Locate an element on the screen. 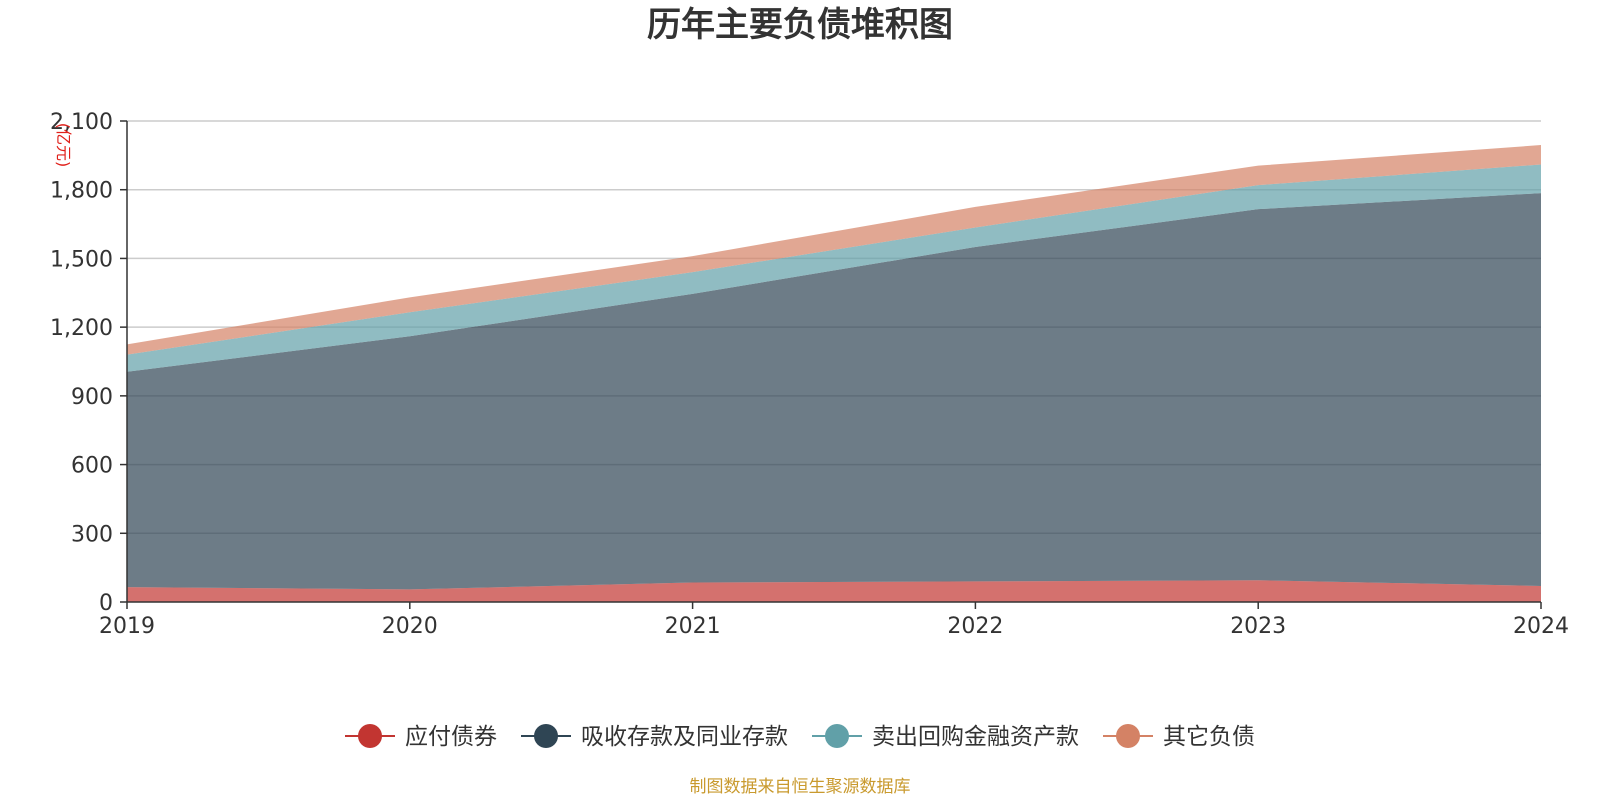 This screenshot has height=800, width=1600. legend-item-0: 应付债券 is located at coordinates (421, 737).